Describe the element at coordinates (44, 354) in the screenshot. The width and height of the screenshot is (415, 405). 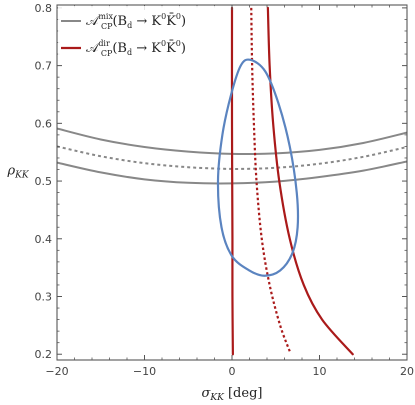
I see `y-tick-label: 0.2` at that location.